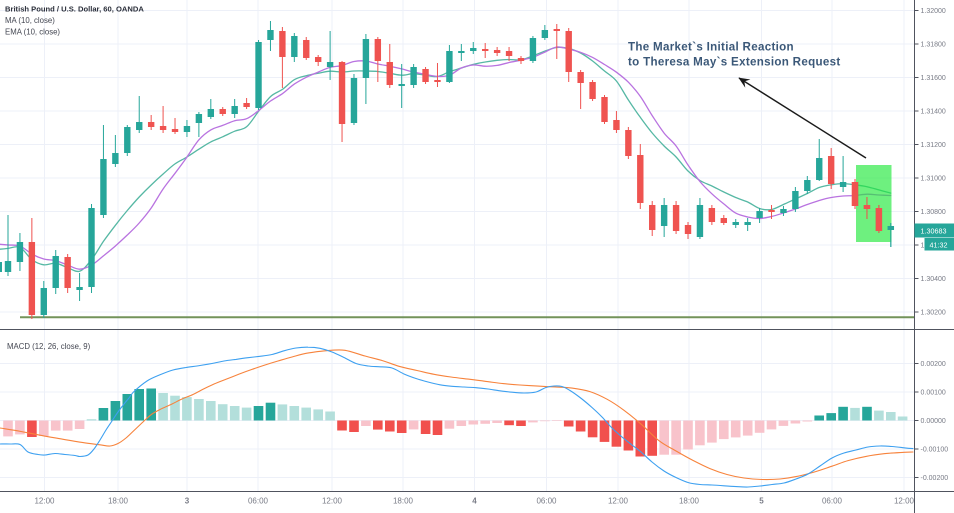 The width and height of the screenshot is (954, 513). I want to click on svg-text: 0.00100, so click(933, 393).